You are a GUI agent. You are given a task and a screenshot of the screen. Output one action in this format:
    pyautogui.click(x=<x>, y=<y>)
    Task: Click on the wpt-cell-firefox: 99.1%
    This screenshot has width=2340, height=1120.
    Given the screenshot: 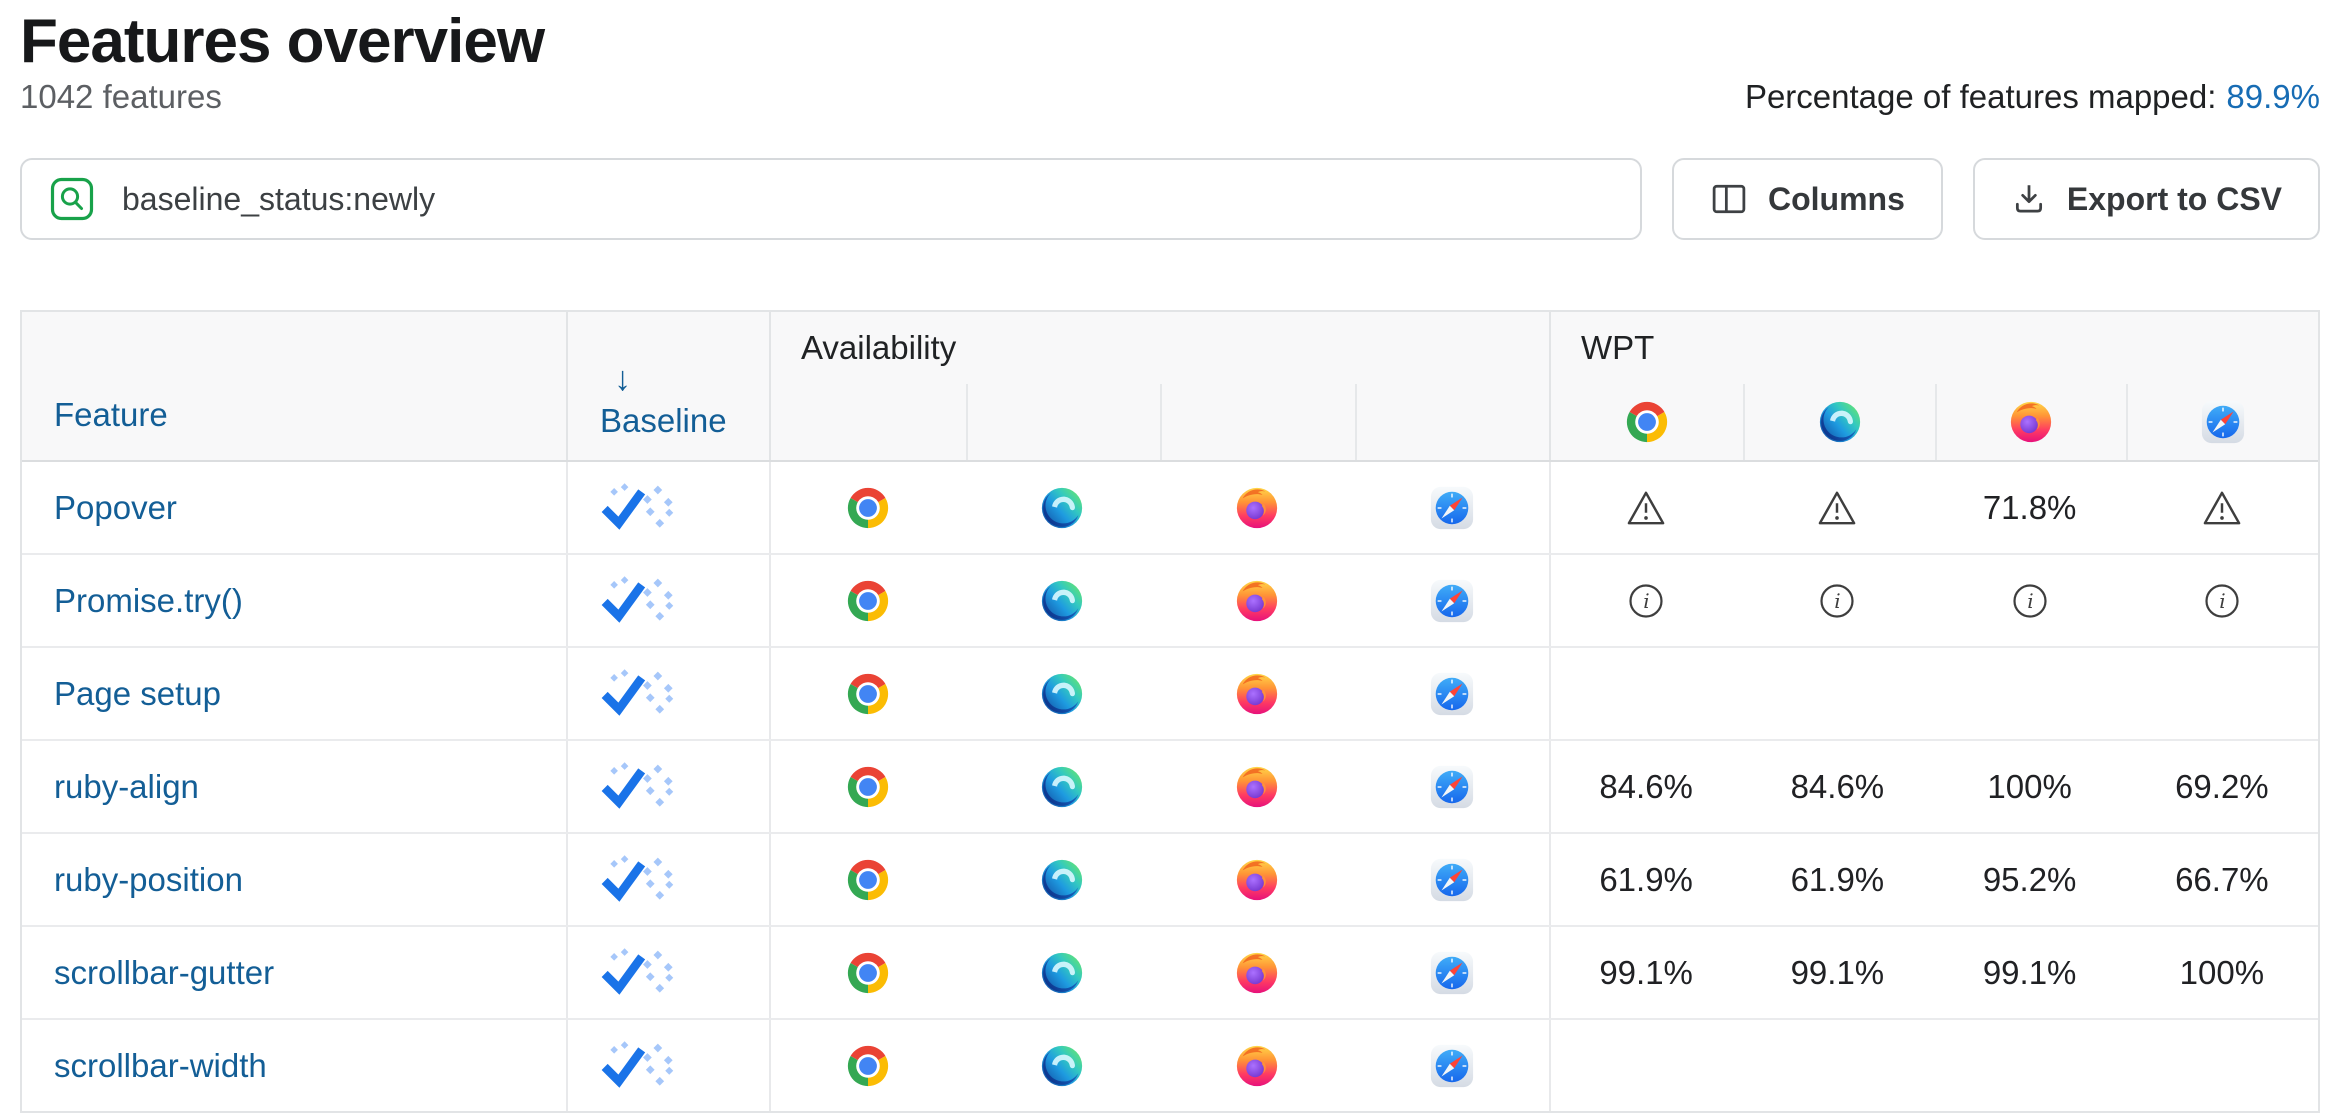 What is the action you would take?
    pyautogui.click(x=2030, y=972)
    